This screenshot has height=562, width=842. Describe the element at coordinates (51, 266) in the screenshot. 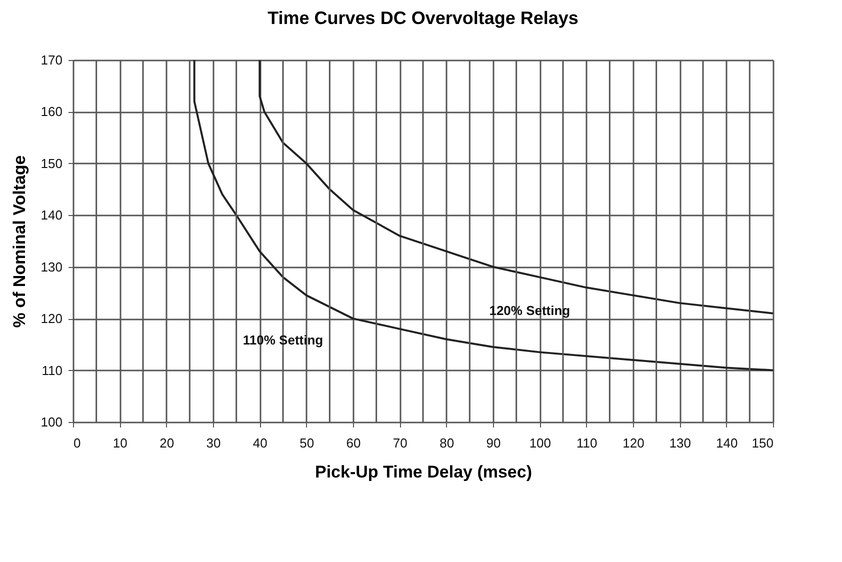

I see `y-tick-label: 130` at that location.